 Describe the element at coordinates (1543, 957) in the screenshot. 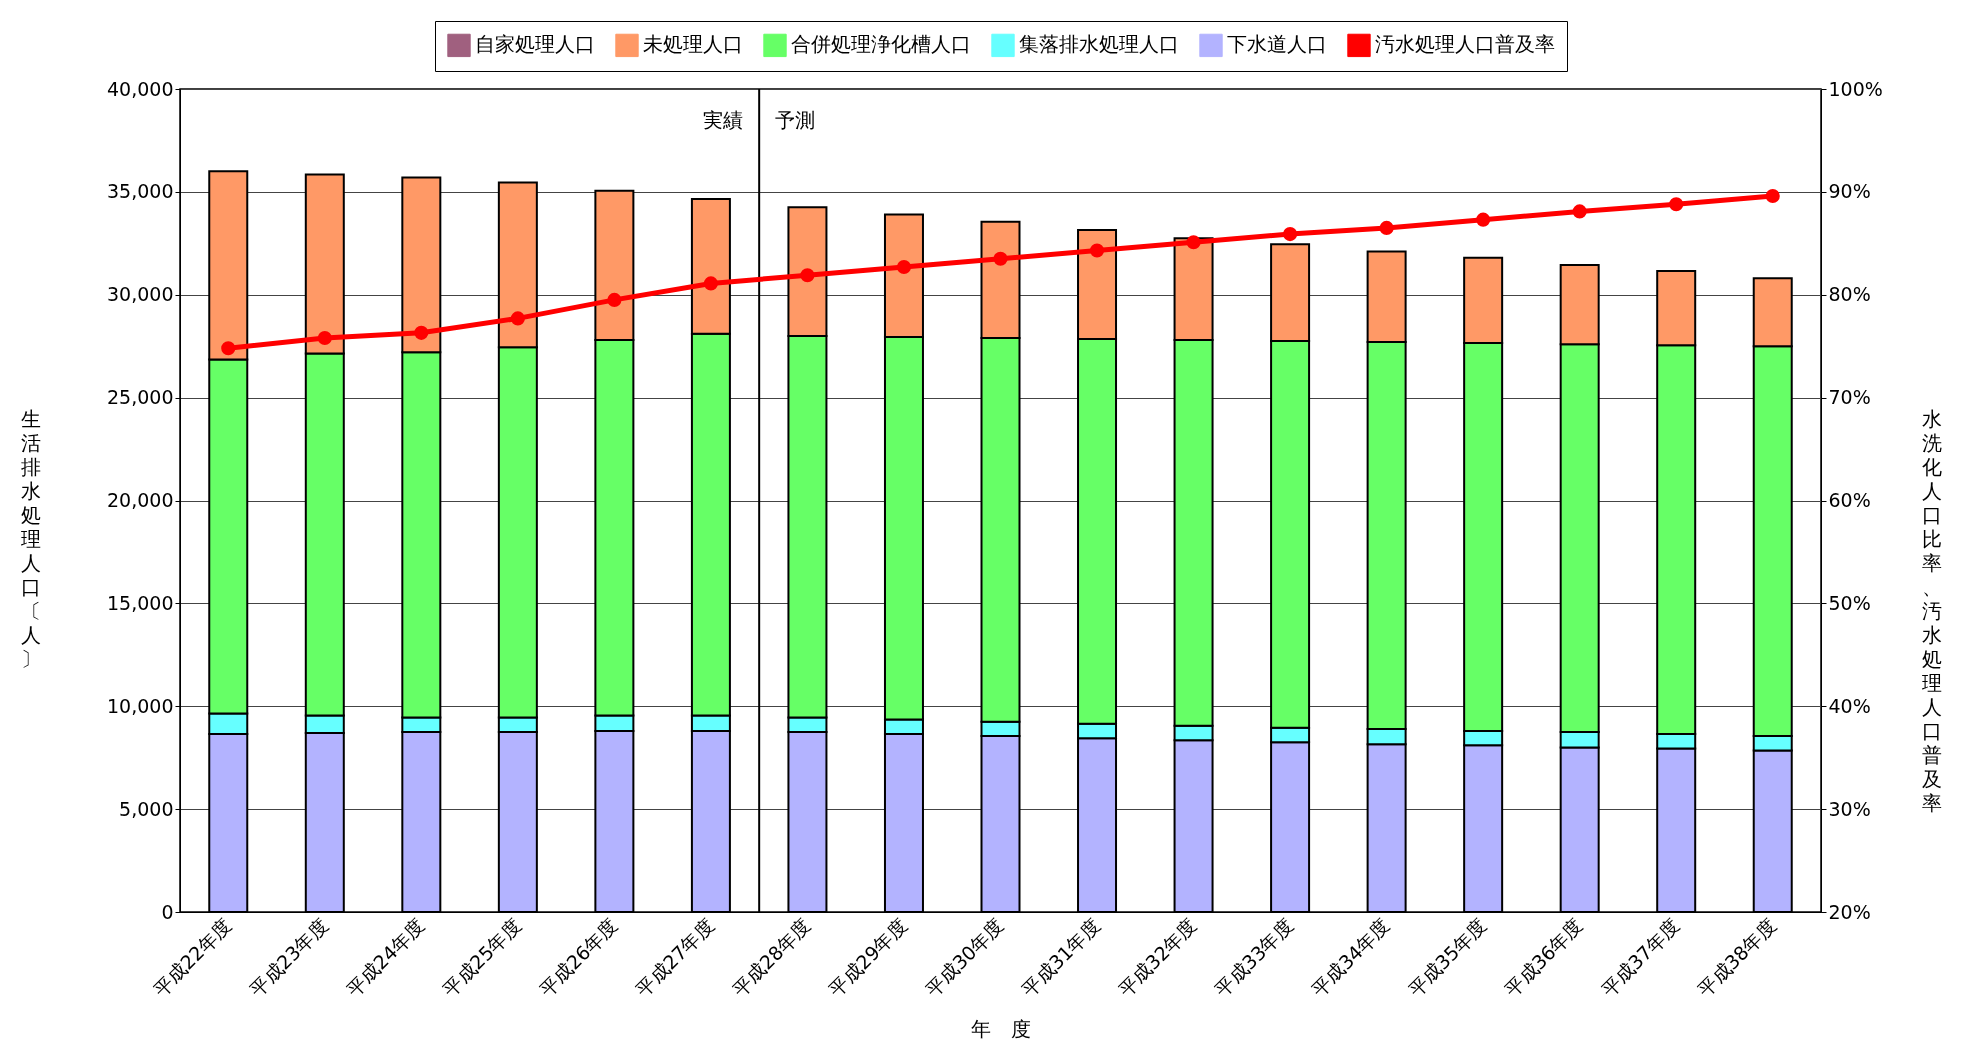

I see `x-tick-label: 平成36年度` at that location.